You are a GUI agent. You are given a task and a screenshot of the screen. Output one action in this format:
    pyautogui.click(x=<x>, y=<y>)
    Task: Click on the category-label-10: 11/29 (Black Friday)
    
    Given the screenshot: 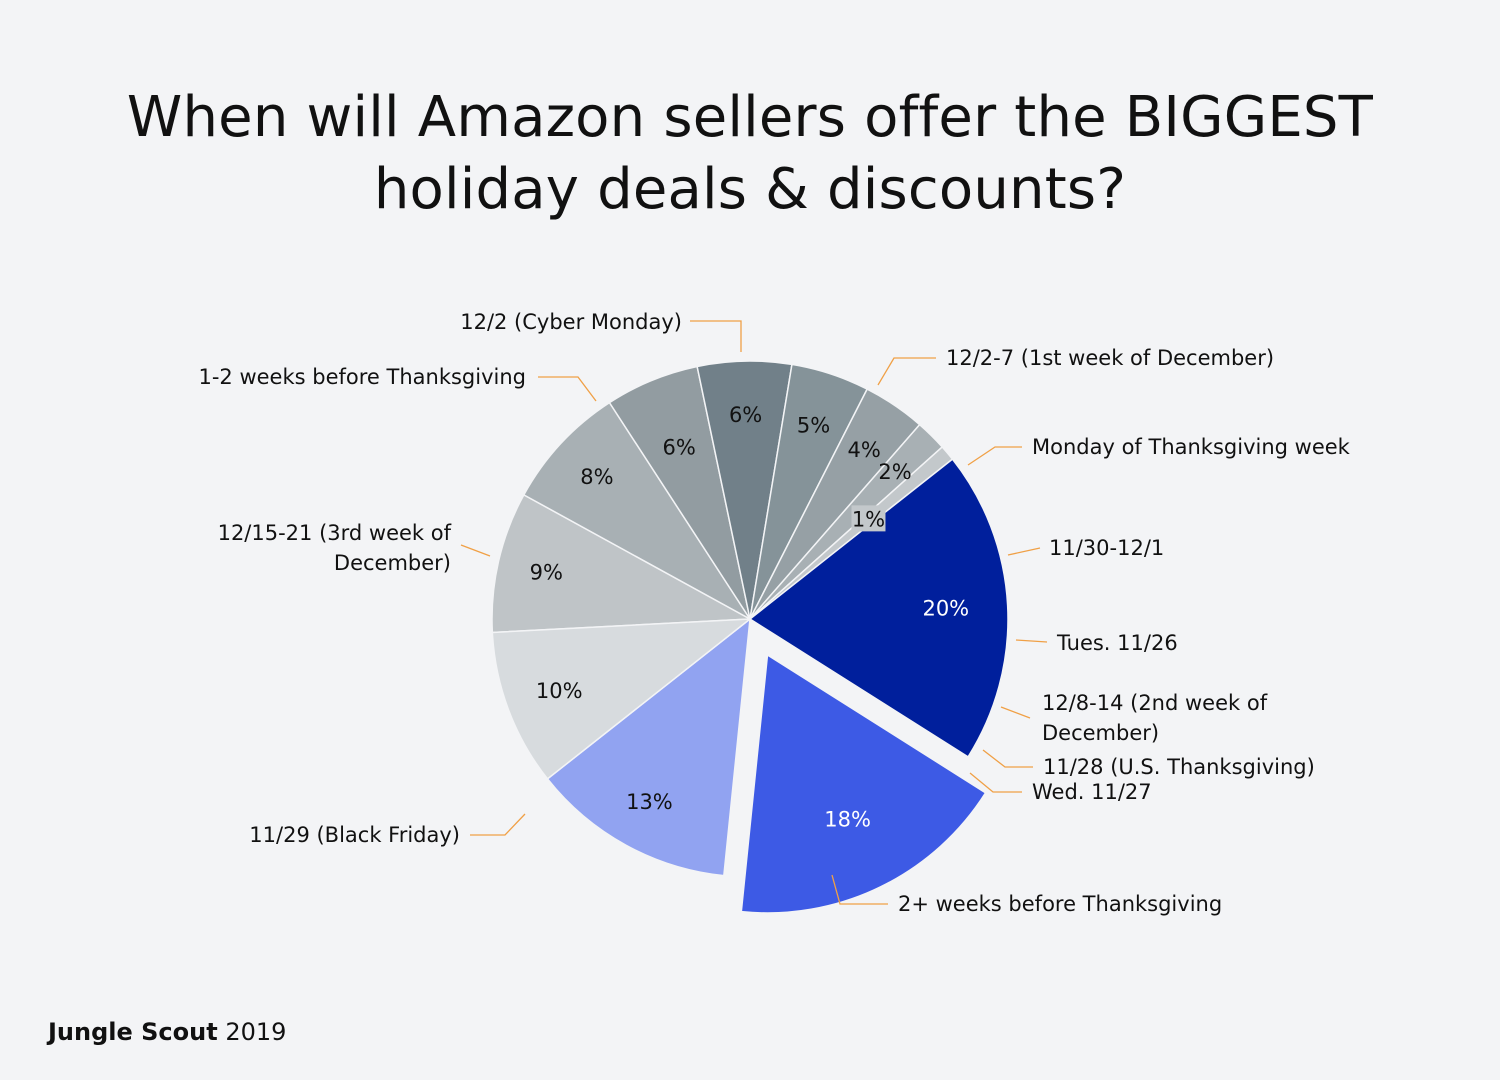 What is the action you would take?
    pyautogui.click(x=354, y=835)
    